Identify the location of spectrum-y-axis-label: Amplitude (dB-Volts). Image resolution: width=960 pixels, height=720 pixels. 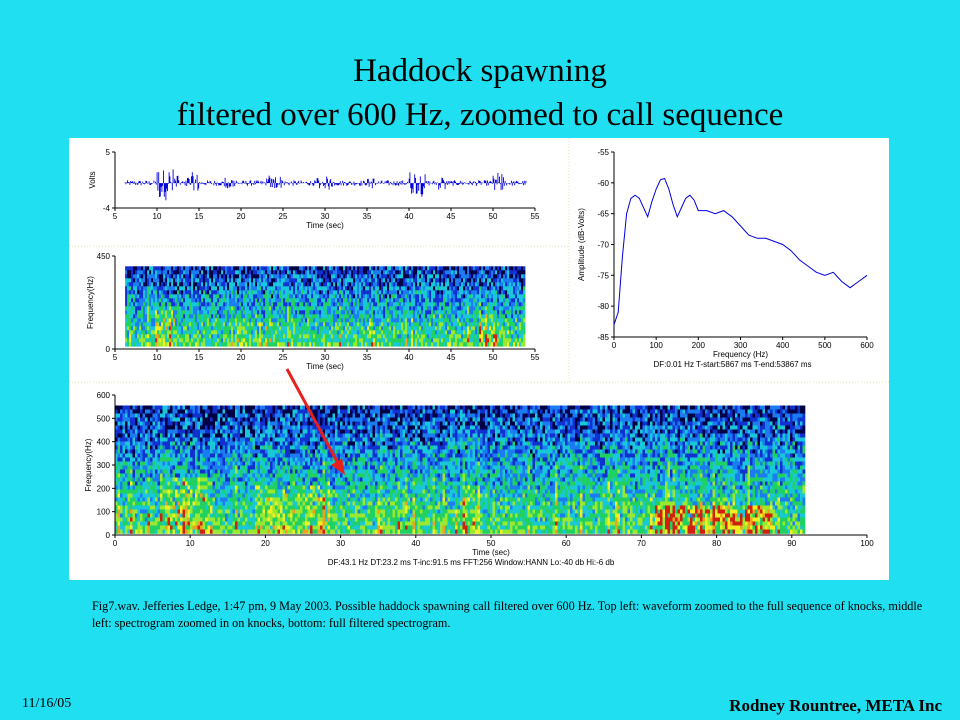
(581, 244).